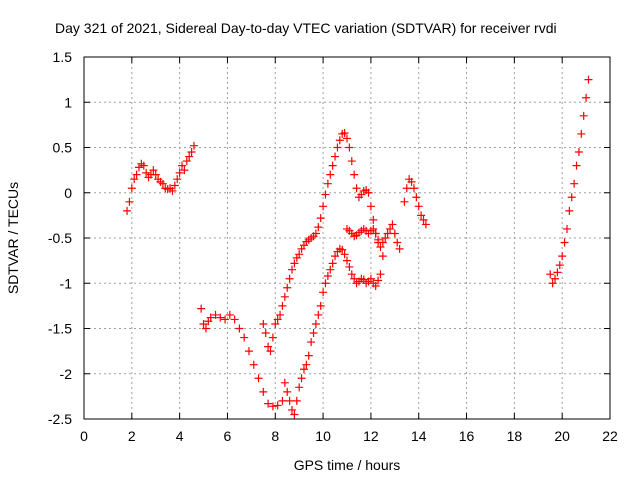  Describe the element at coordinates (84, 436) in the screenshot. I see `x-tick-label: 0` at that location.